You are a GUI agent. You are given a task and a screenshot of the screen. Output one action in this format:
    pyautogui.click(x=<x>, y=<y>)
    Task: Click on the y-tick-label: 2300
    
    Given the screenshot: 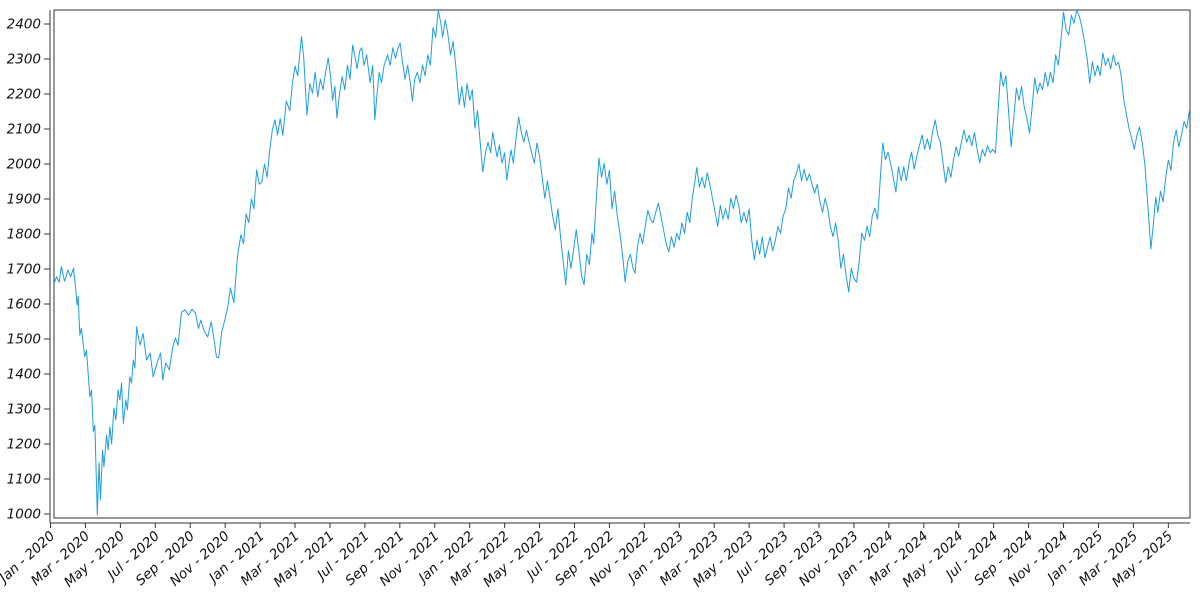 What is the action you would take?
    pyautogui.click(x=24, y=60)
    